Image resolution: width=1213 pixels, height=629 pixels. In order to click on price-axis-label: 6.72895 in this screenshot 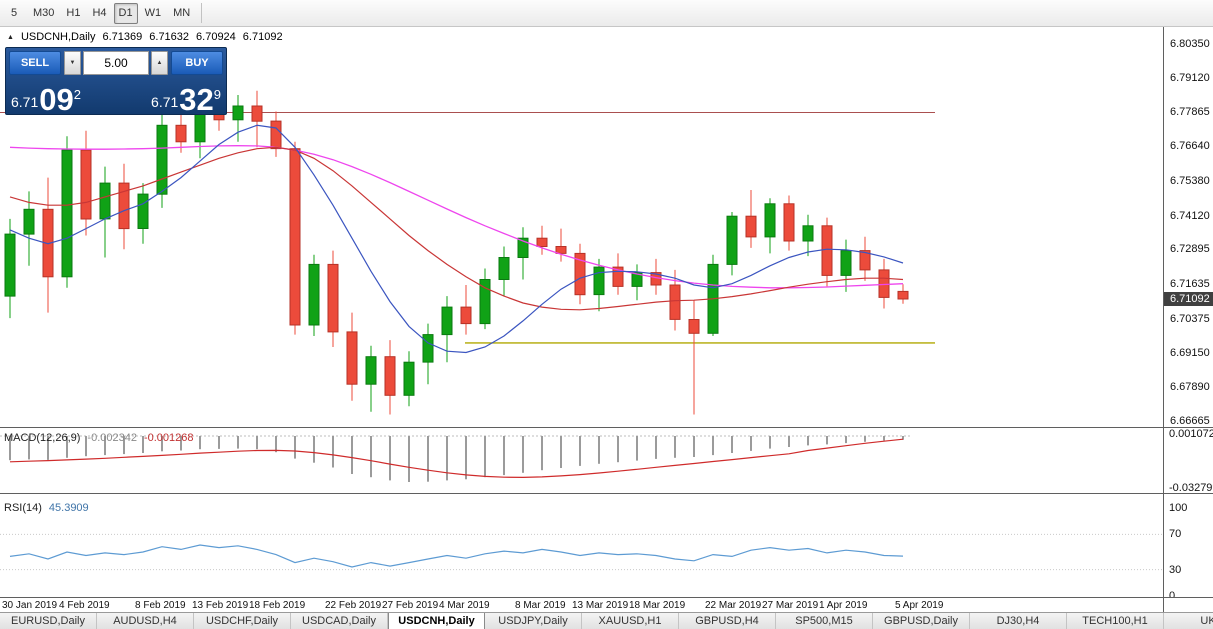, I will do `click(1190, 249)`.